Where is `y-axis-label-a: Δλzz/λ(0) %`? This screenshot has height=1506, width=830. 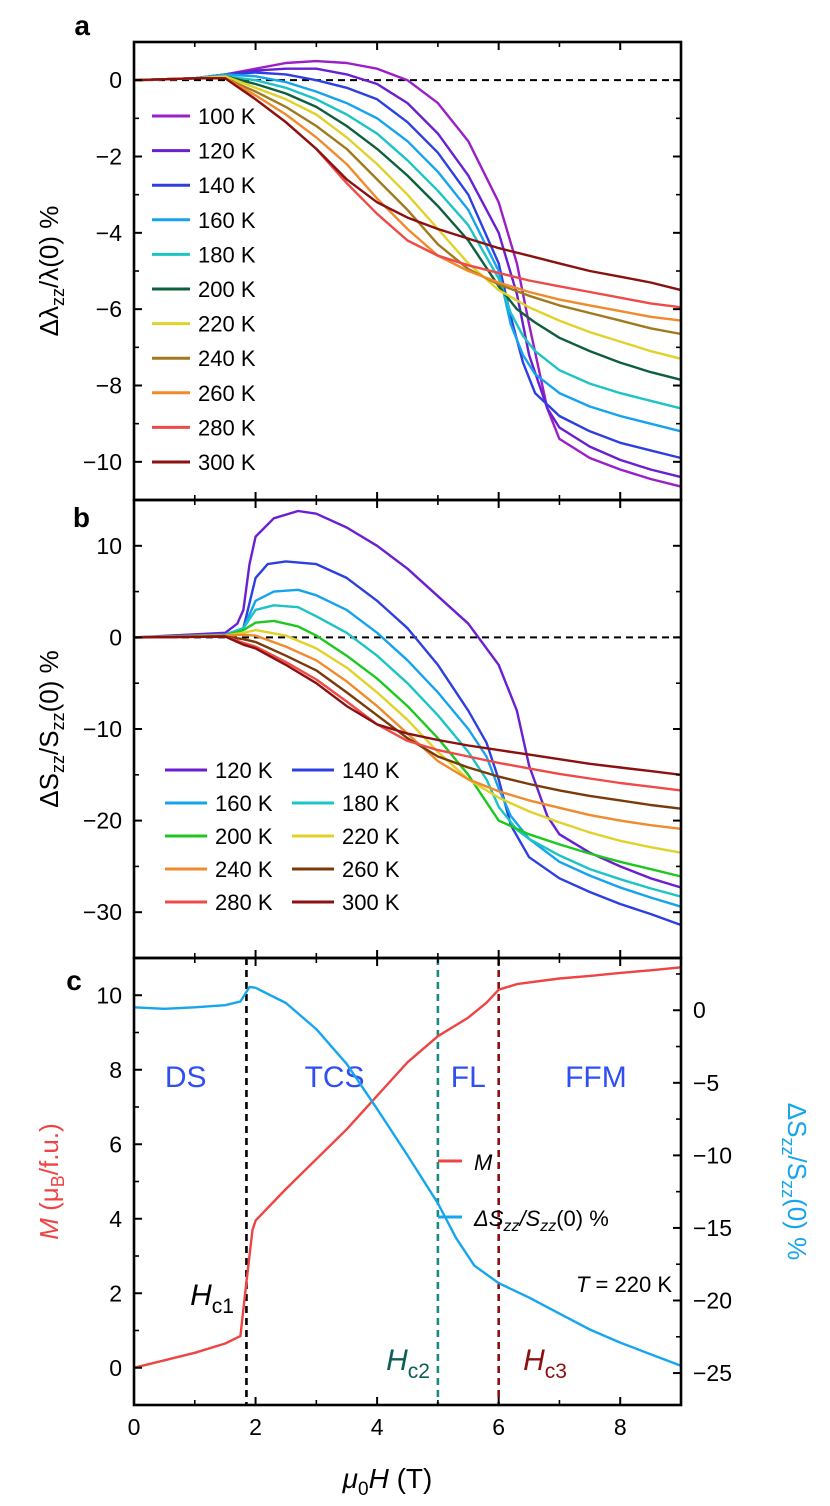 y-axis-label-a: Δλzz/λ(0) % is located at coordinates (51, 271).